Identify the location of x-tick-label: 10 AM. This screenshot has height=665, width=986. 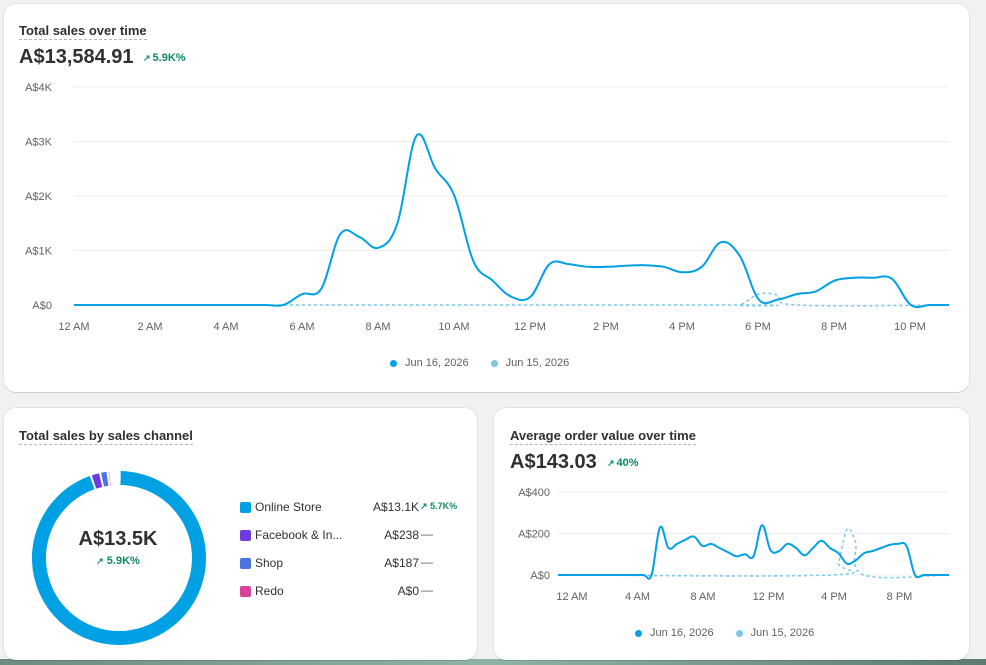
(453, 327).